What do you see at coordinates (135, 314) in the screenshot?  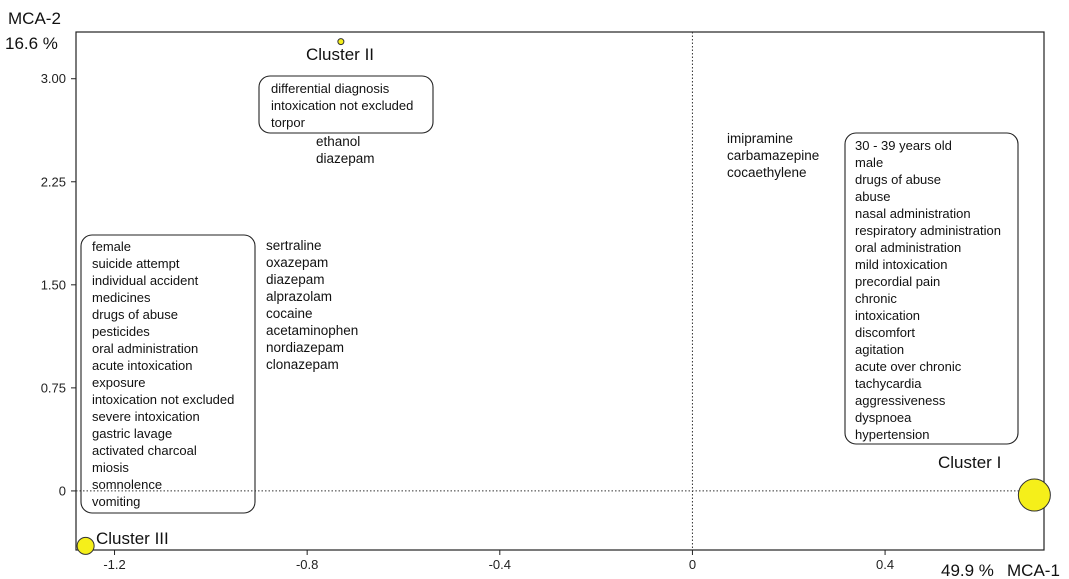 I see `cluster-3-box-item: drugs of abuse` at bounding box center [135, 314].